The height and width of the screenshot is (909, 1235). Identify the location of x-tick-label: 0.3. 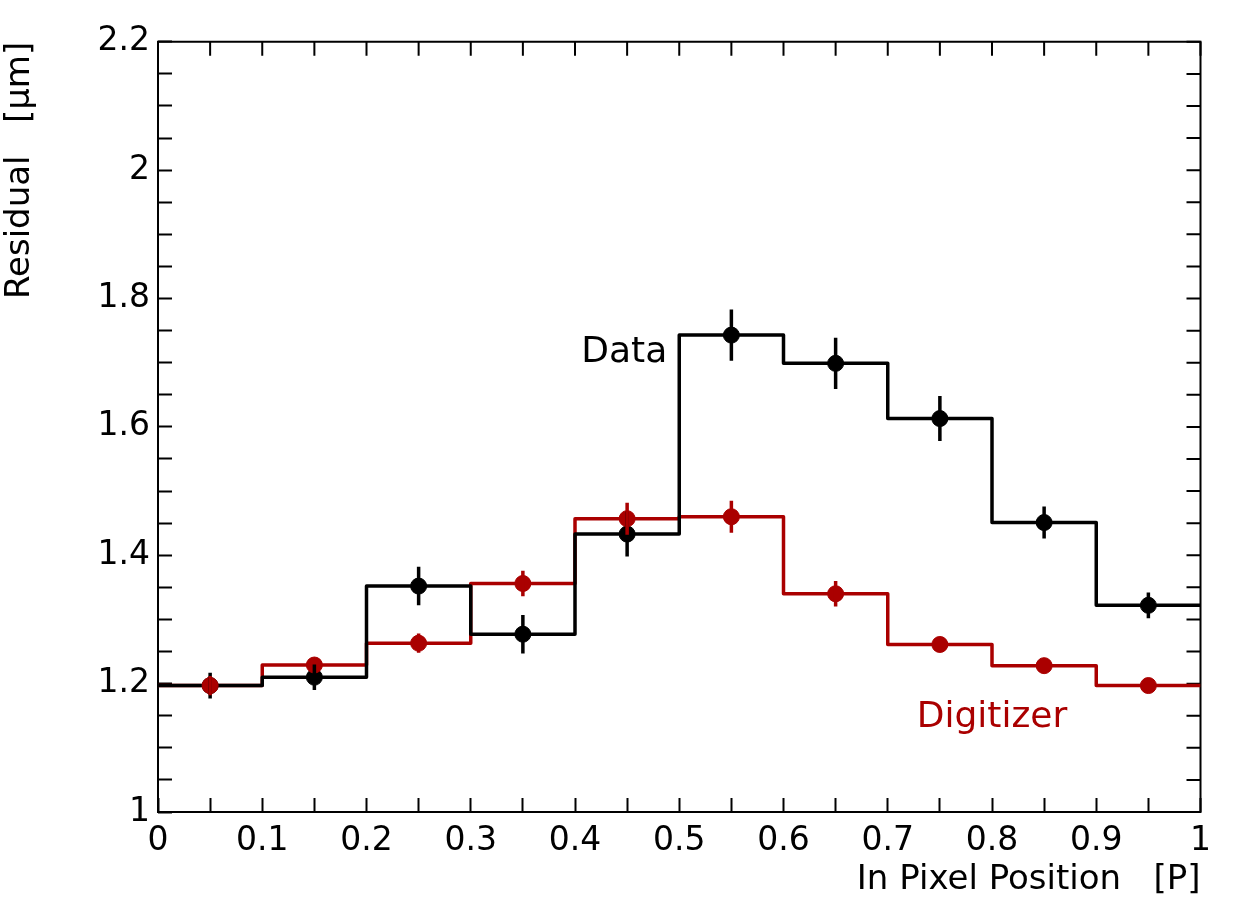
(470, 839).